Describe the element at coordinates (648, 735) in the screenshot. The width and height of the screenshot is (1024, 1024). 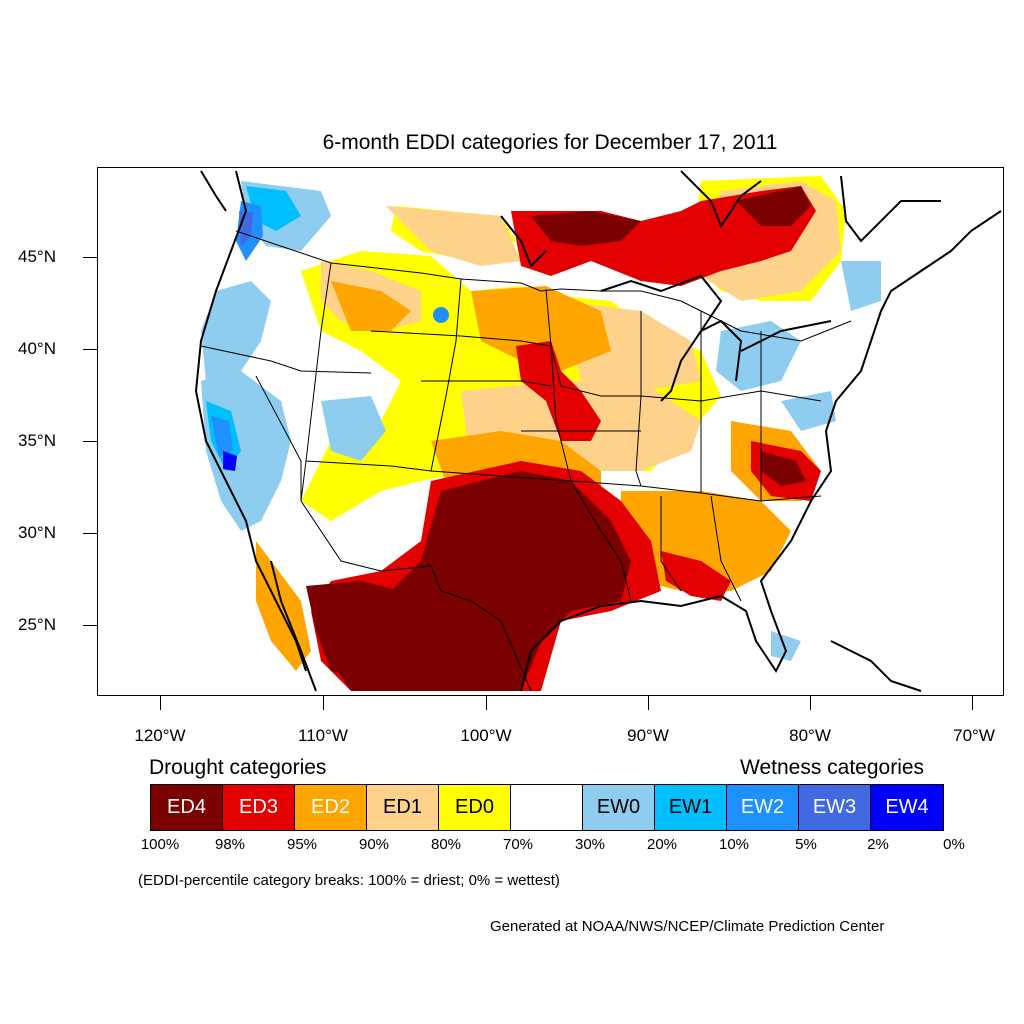
I see `lon-label-90: 90°W` at that location.